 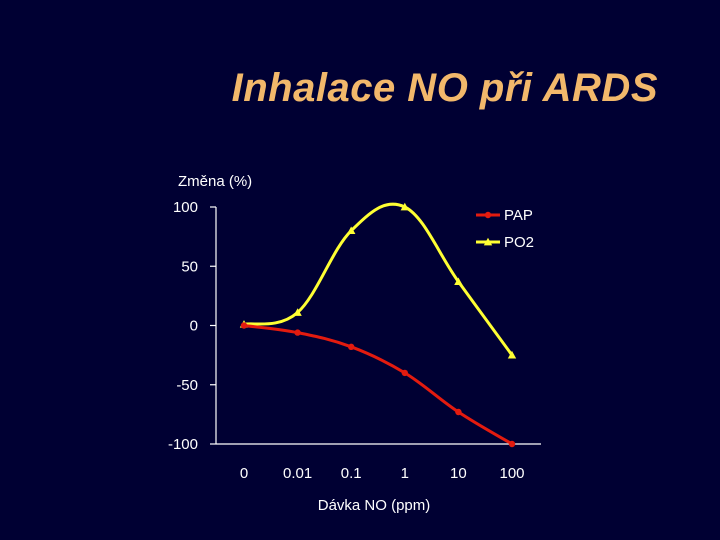 I want to click on x-tick-label: 0.1, so click(x=351, y=473).